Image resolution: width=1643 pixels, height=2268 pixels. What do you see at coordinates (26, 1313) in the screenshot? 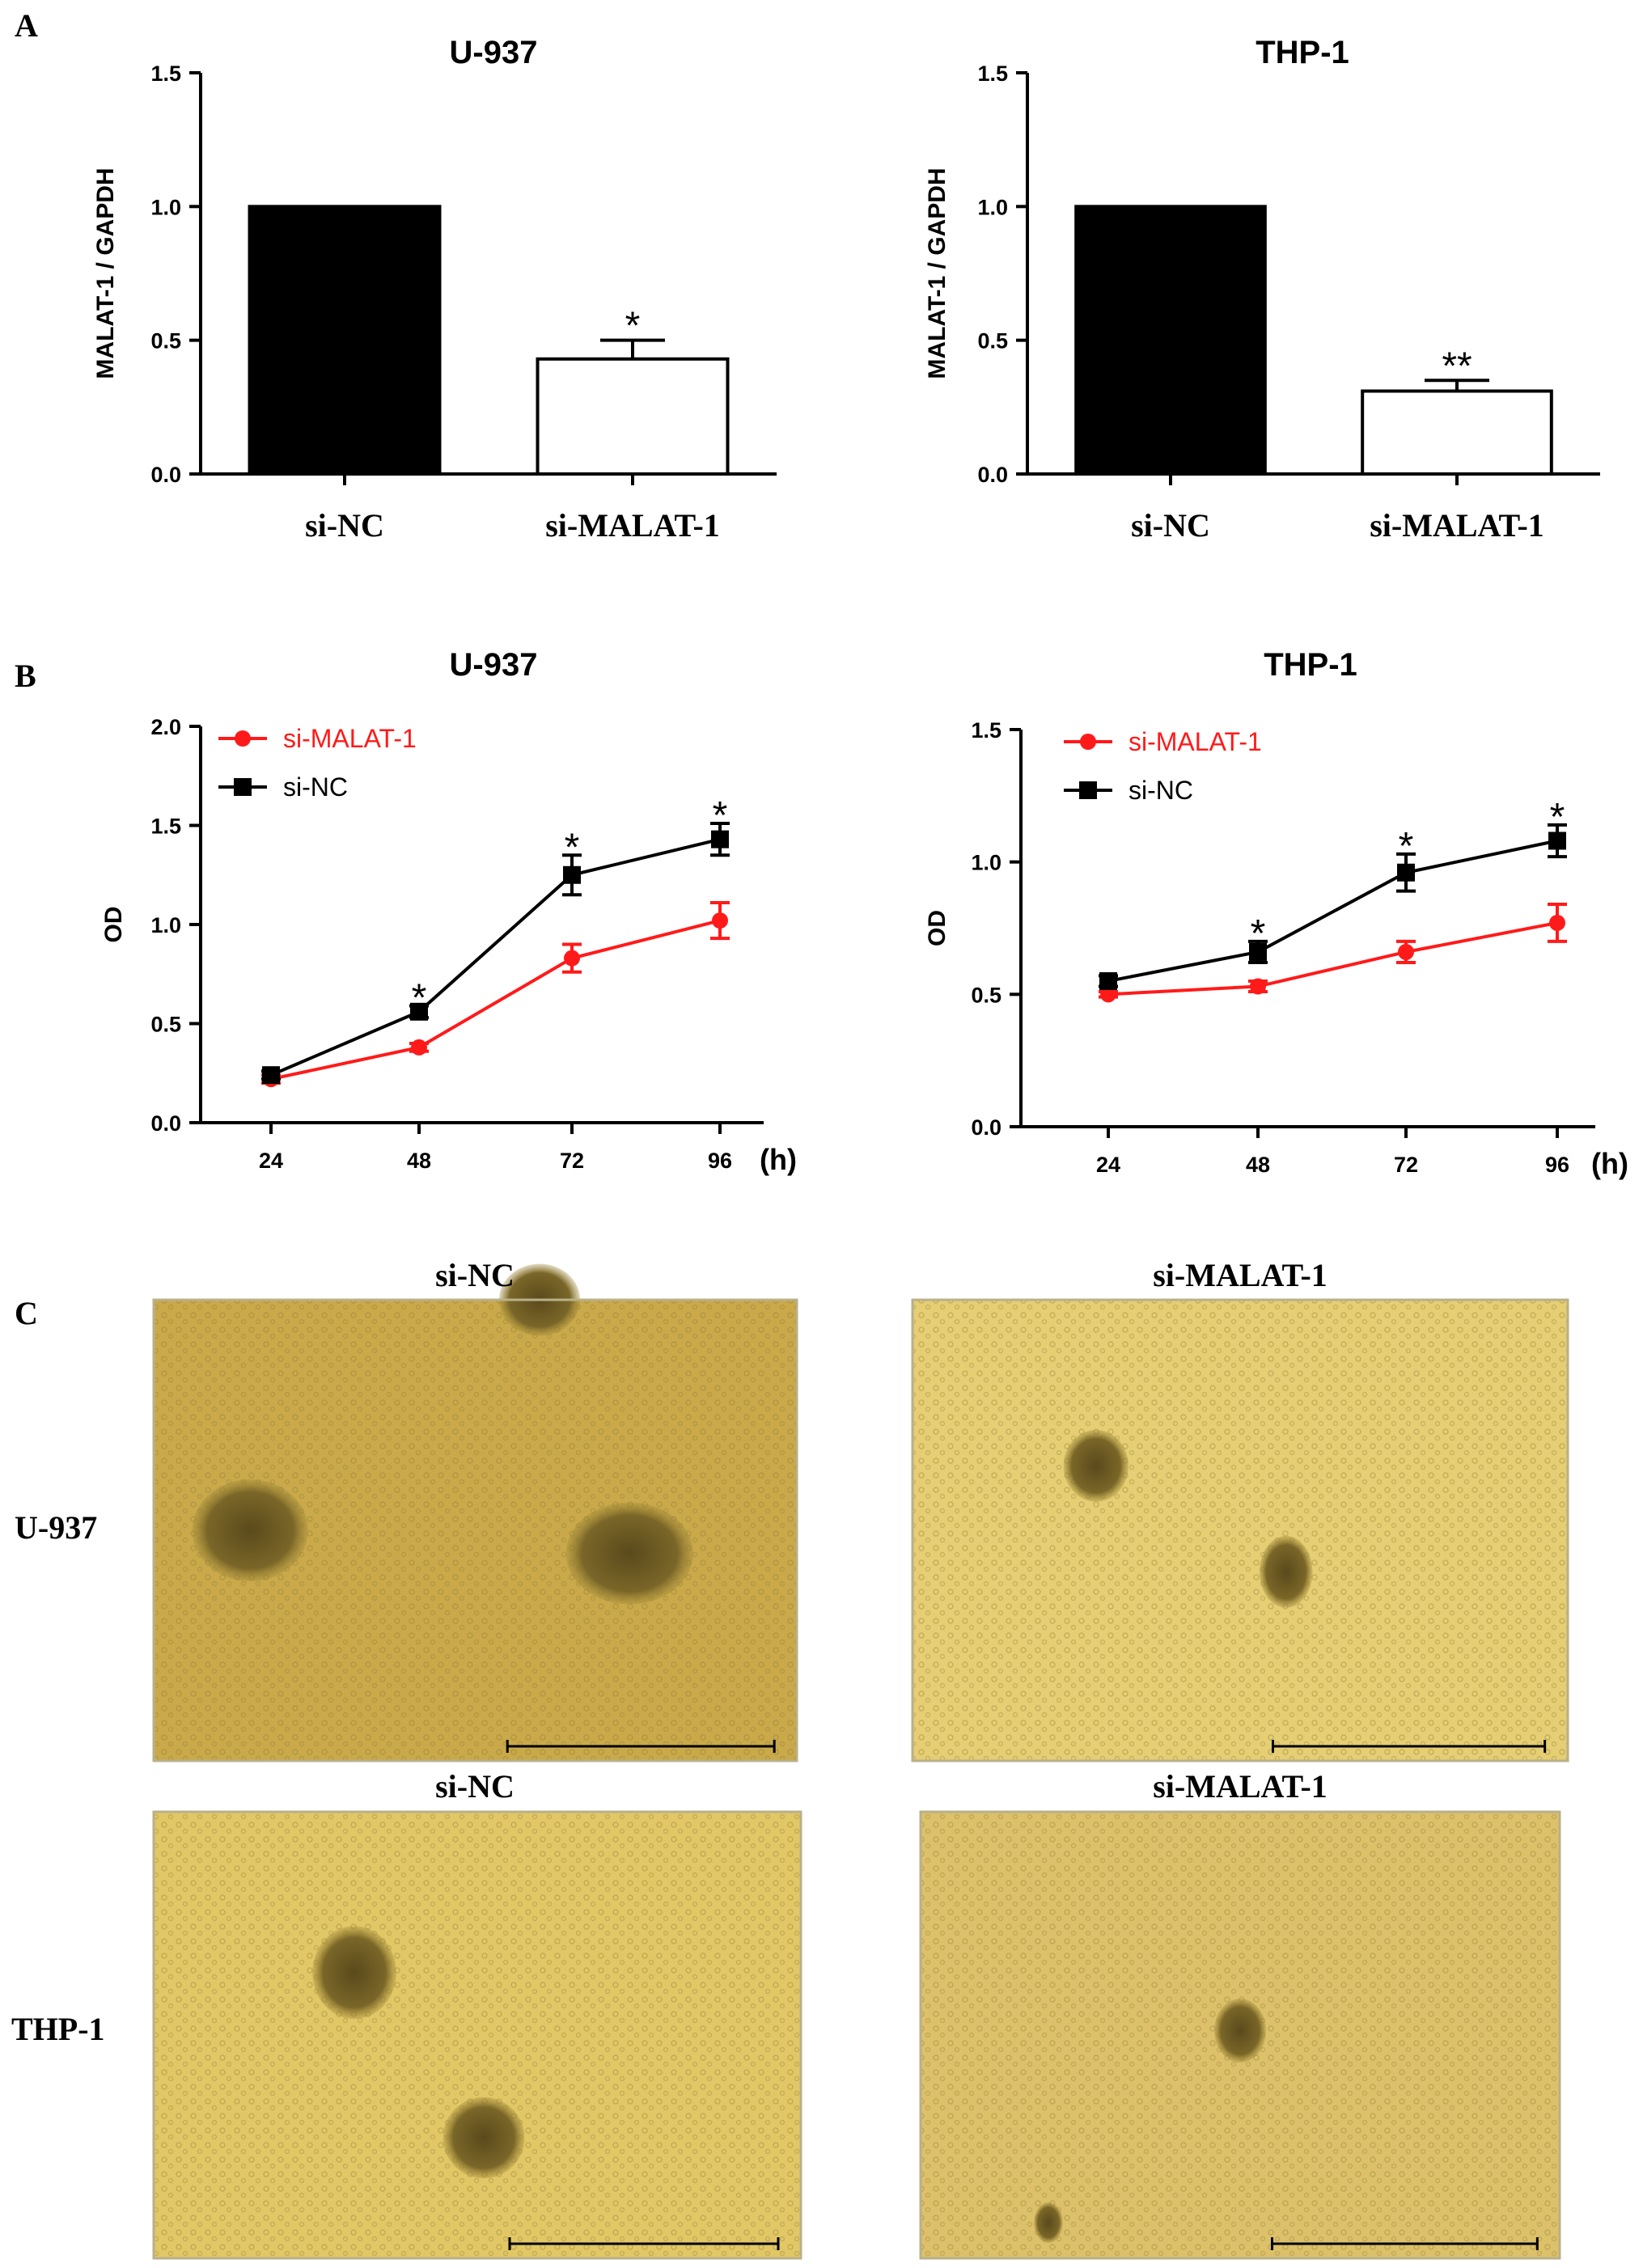
I see `panel-label-c: C` at bounding box center [26, 1313].